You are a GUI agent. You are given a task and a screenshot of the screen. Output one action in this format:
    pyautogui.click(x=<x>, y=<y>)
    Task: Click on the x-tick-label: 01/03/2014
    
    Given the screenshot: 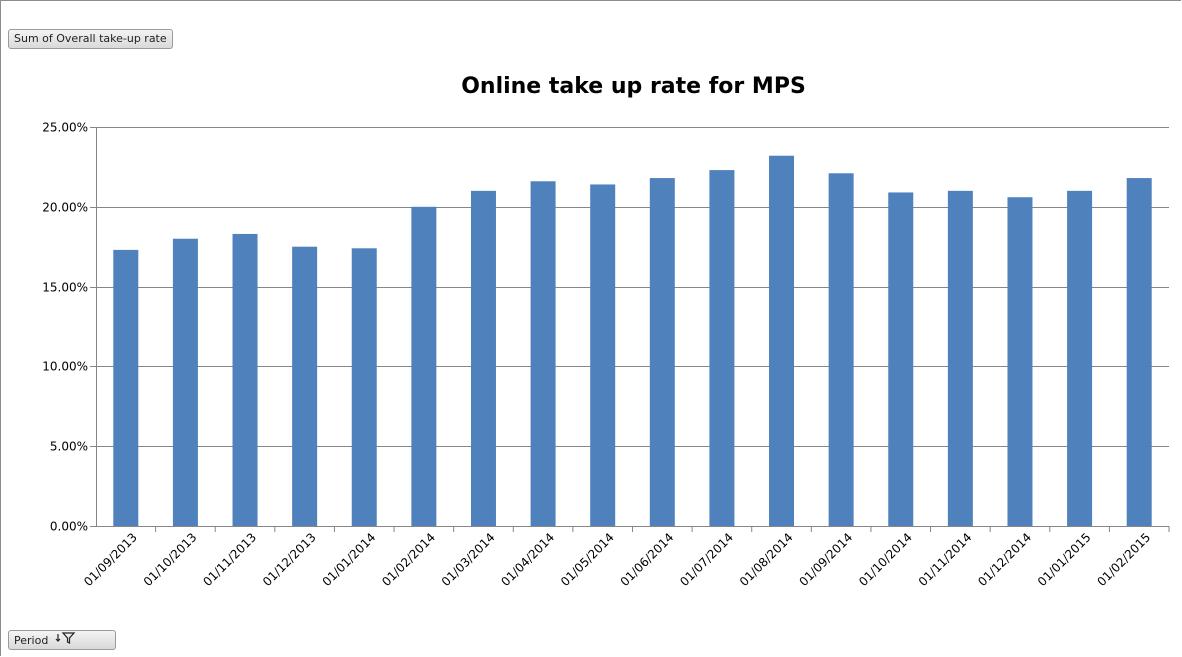 What is the action you would take?
    pyautogui.click(x=468, y=559)
    